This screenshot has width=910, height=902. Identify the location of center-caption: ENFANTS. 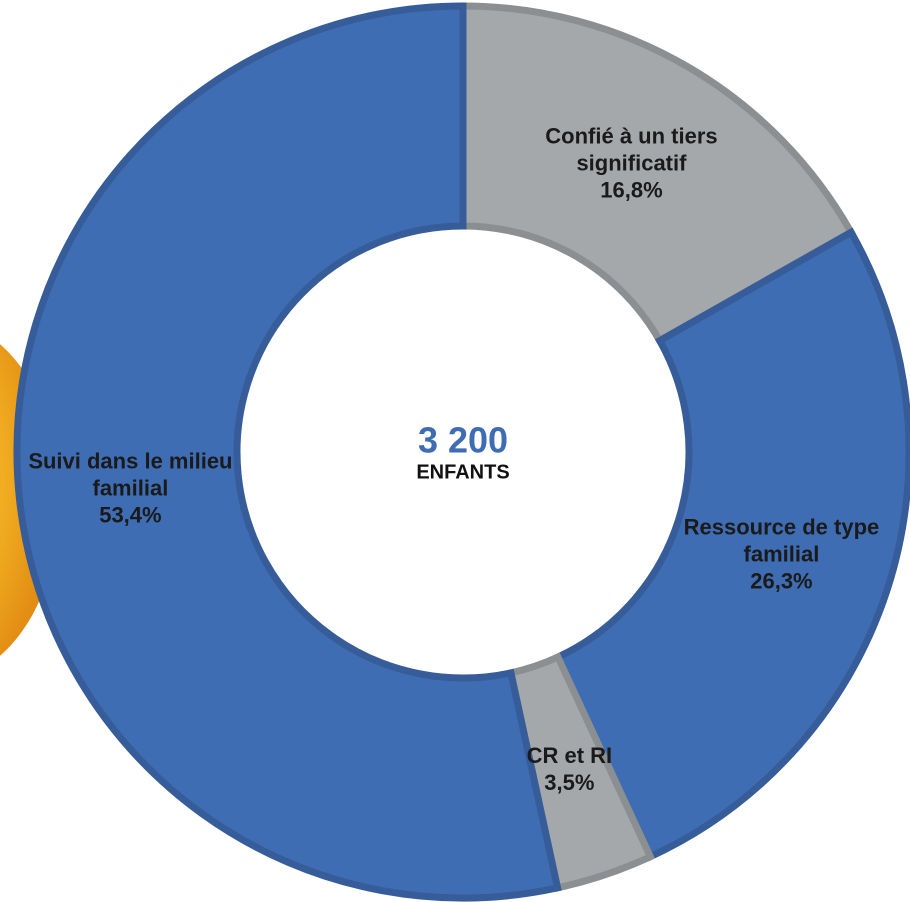
(463, 472).